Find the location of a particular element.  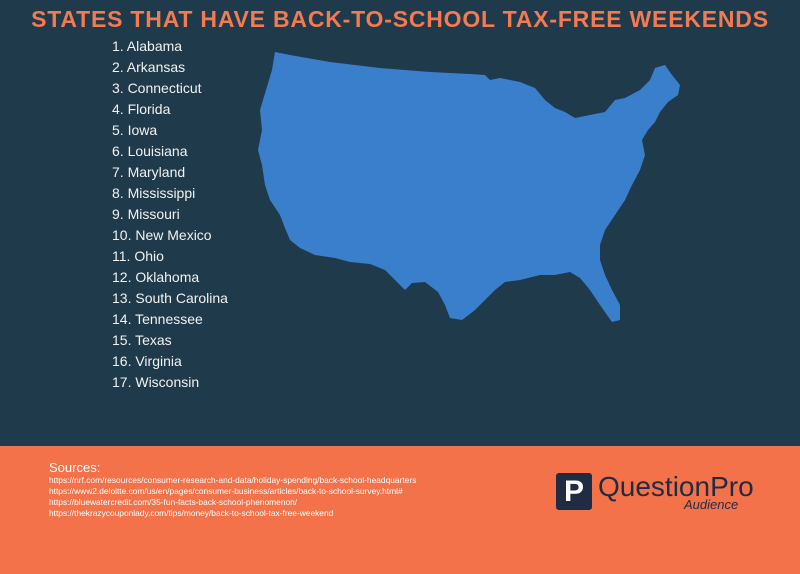

state-item: 17. Wisconsin is located at coordinates (156, 382).